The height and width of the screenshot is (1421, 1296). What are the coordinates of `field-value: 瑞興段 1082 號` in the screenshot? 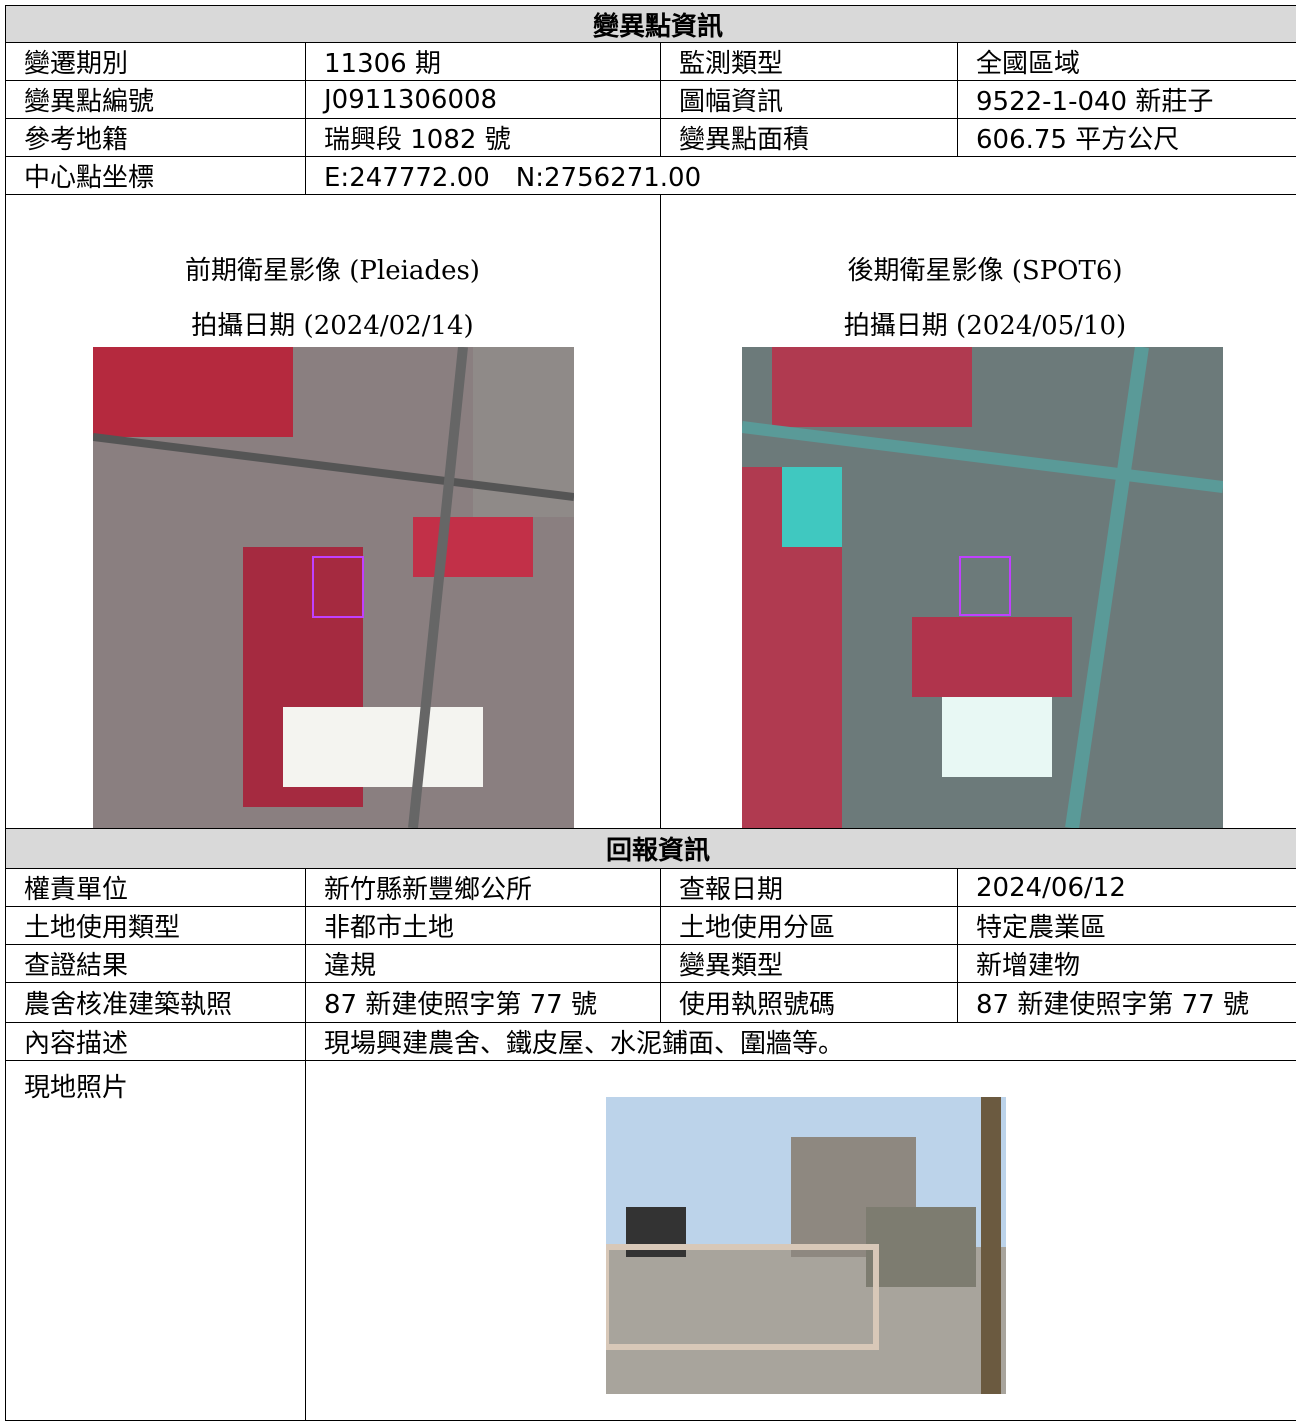 It's located at (483, 137).